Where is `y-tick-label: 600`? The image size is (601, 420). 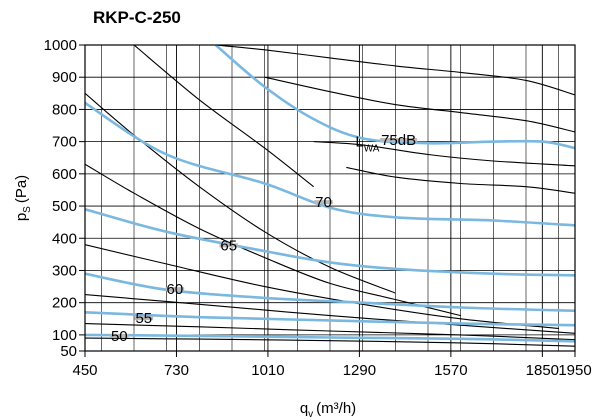
y-tick-label: 600 is located at coordinates (64, 174).